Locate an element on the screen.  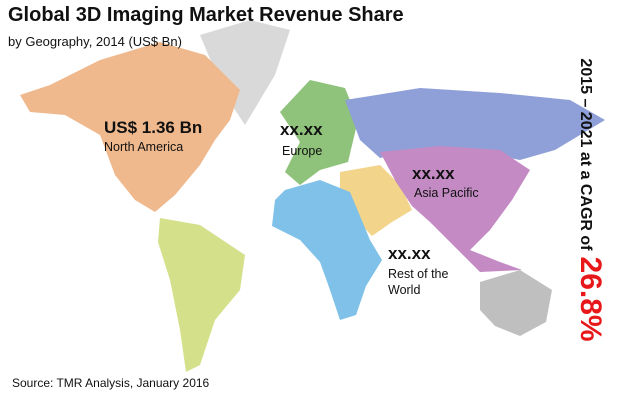
asia-pacific is located at coordinates (455, 209).